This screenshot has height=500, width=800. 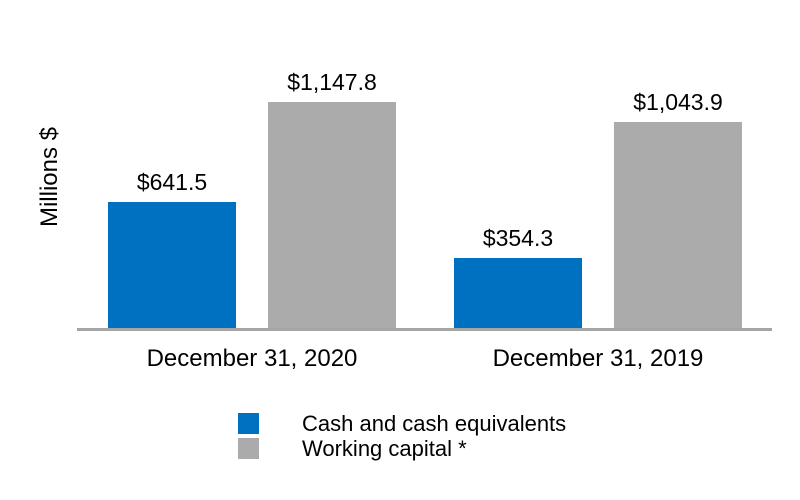 What do you see at coordinates (248, 423) in the screenshot?
I see `legend-swatch-cash-and-cash-equivalents` at bounding box center [248, 423].